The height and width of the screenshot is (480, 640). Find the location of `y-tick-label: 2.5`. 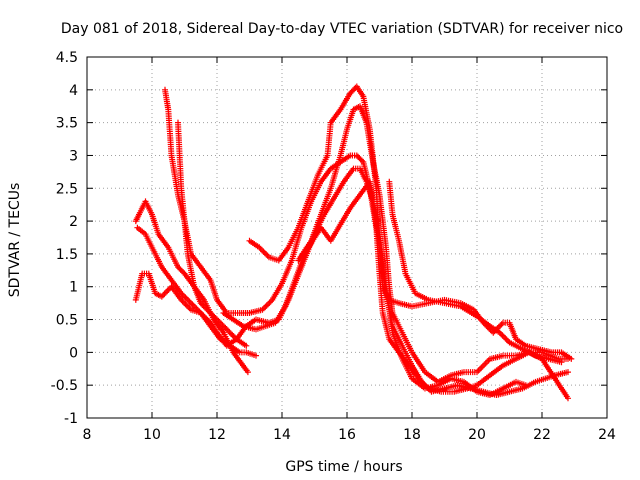

y-tick-label: 2.5 is located at coordinates (67, 189).